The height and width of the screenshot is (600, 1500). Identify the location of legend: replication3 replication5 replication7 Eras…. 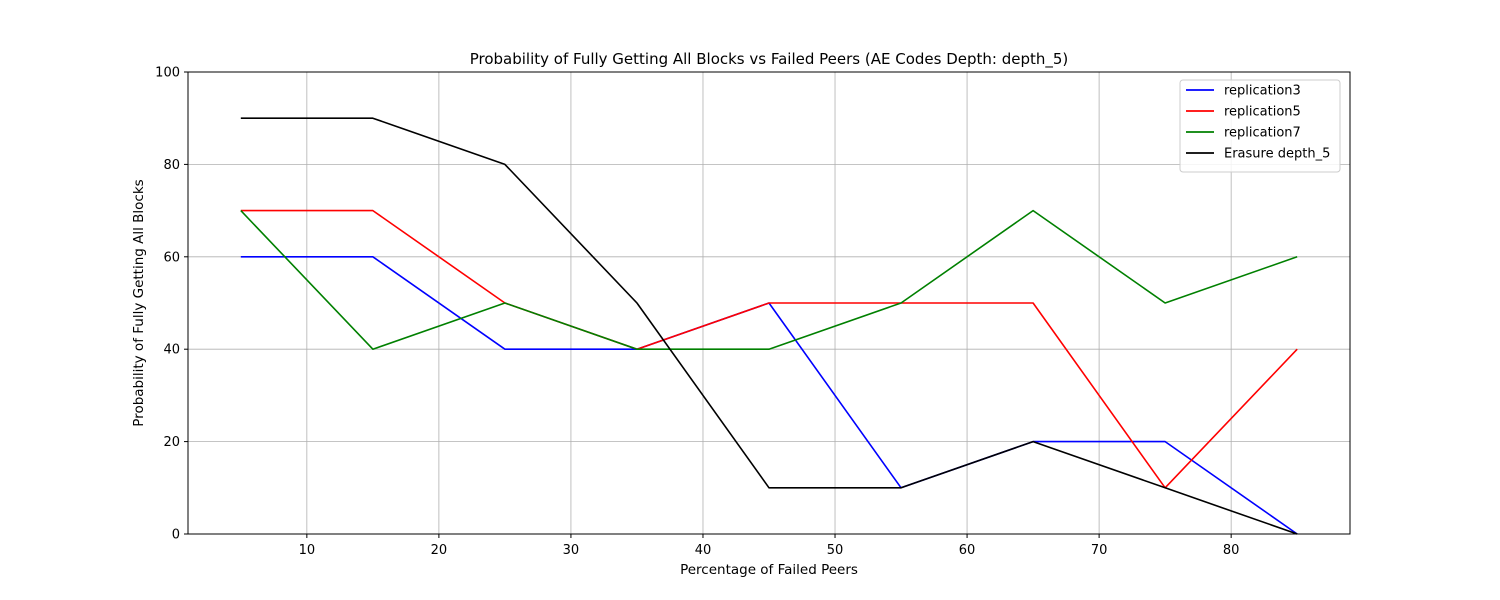
(1260, 126).